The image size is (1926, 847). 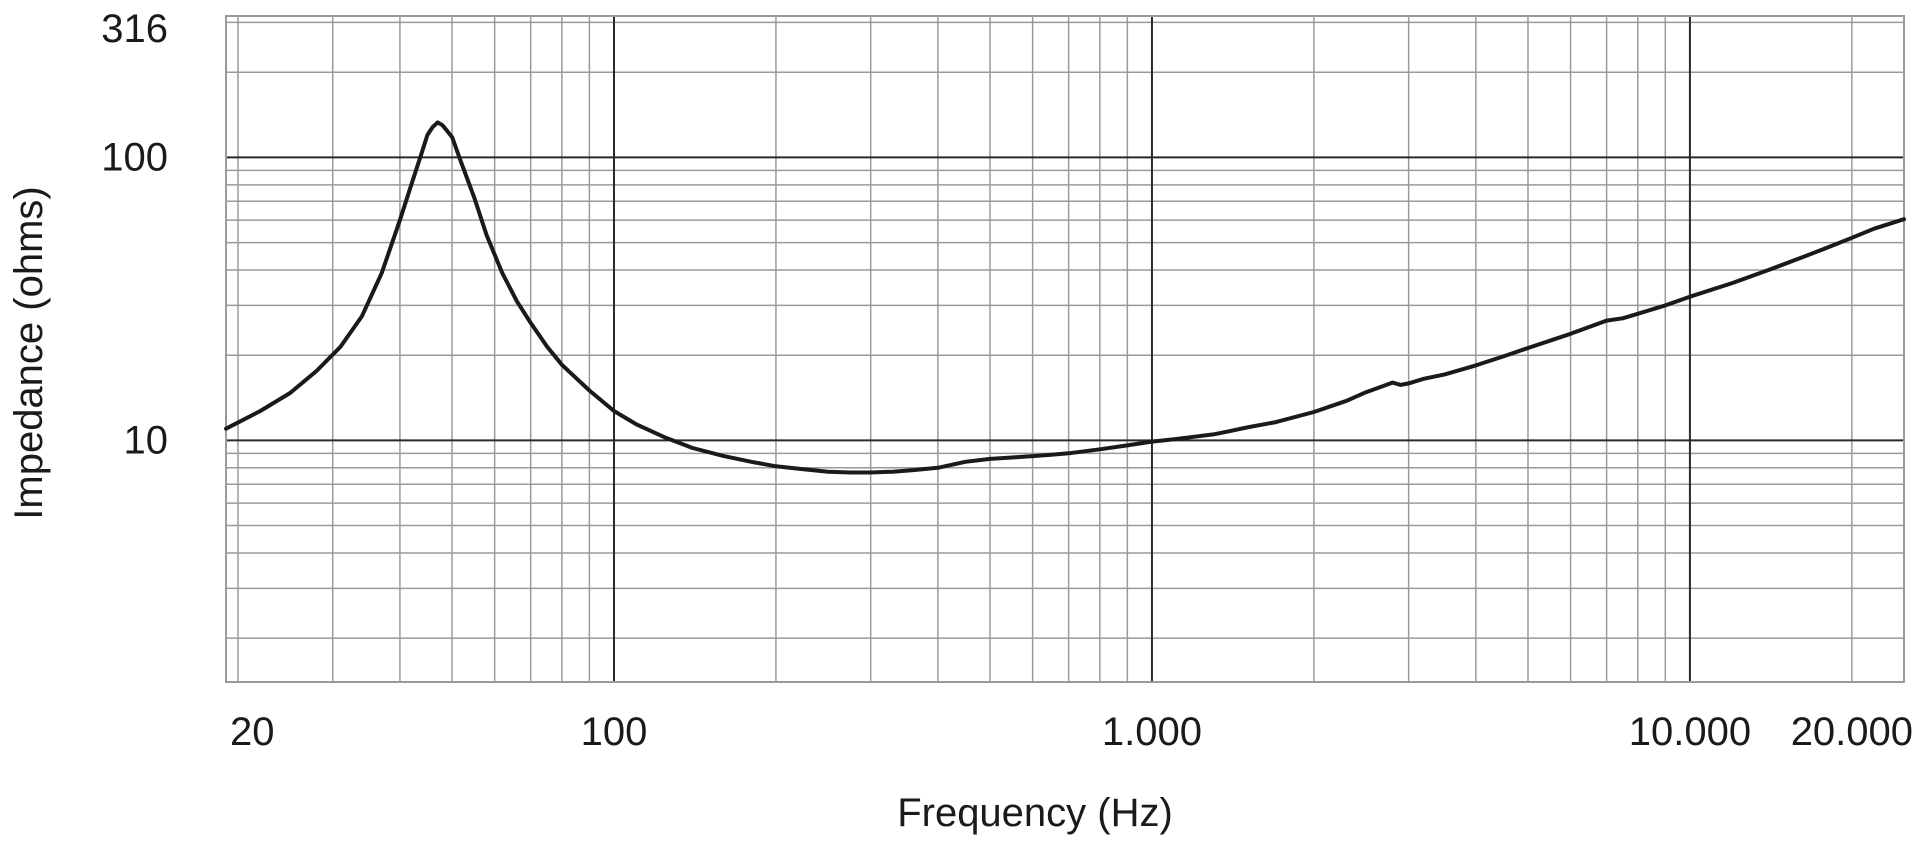 I want to click on x-axis-tick-labels: 20 100 1.000 10.000 20.000, so click(x=1071, y=732).